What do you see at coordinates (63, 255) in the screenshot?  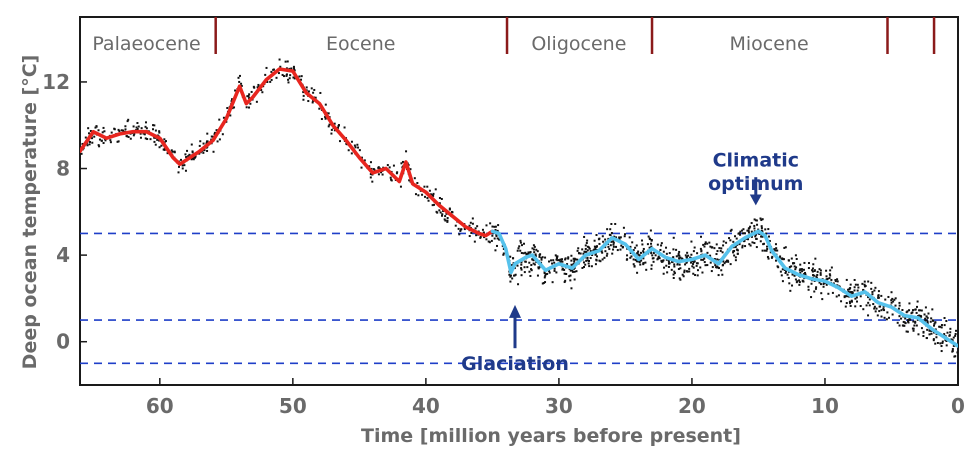 I see `y-tick-label-4: 4` at bounding box center [63, 255].